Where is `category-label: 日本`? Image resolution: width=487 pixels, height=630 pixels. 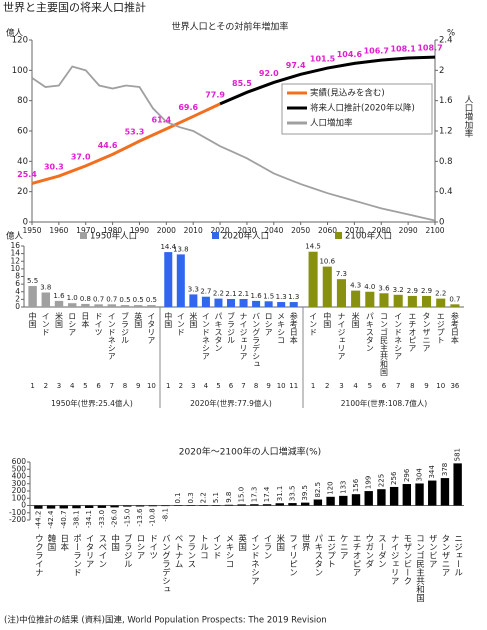 category-label: 日本 is located at coordinates (85, 320).